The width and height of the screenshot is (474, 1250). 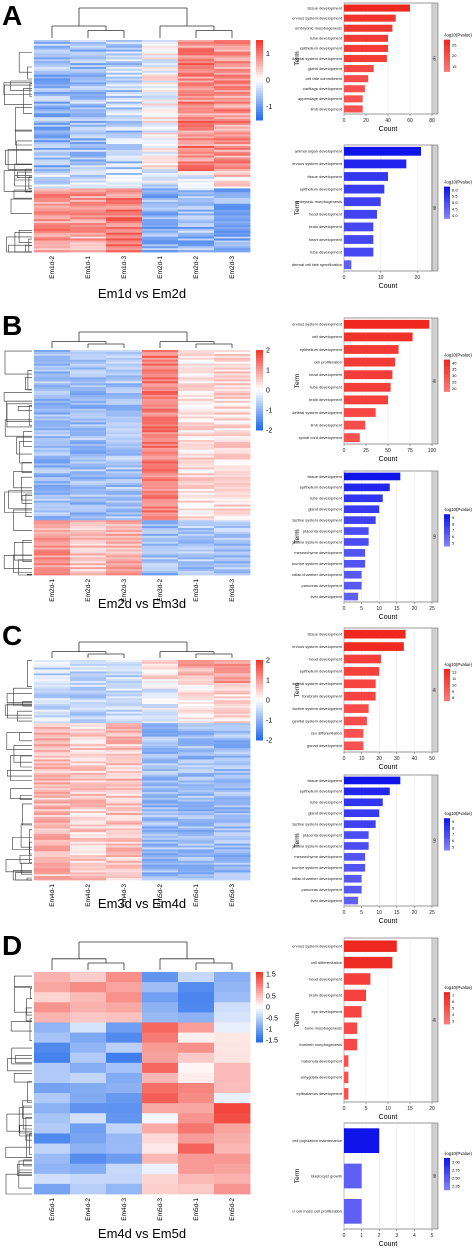 What do you see at coordinates (435, 1020) in the screenshot?
I see `facet-strip-label: up` at bounding box center [435, 1020].